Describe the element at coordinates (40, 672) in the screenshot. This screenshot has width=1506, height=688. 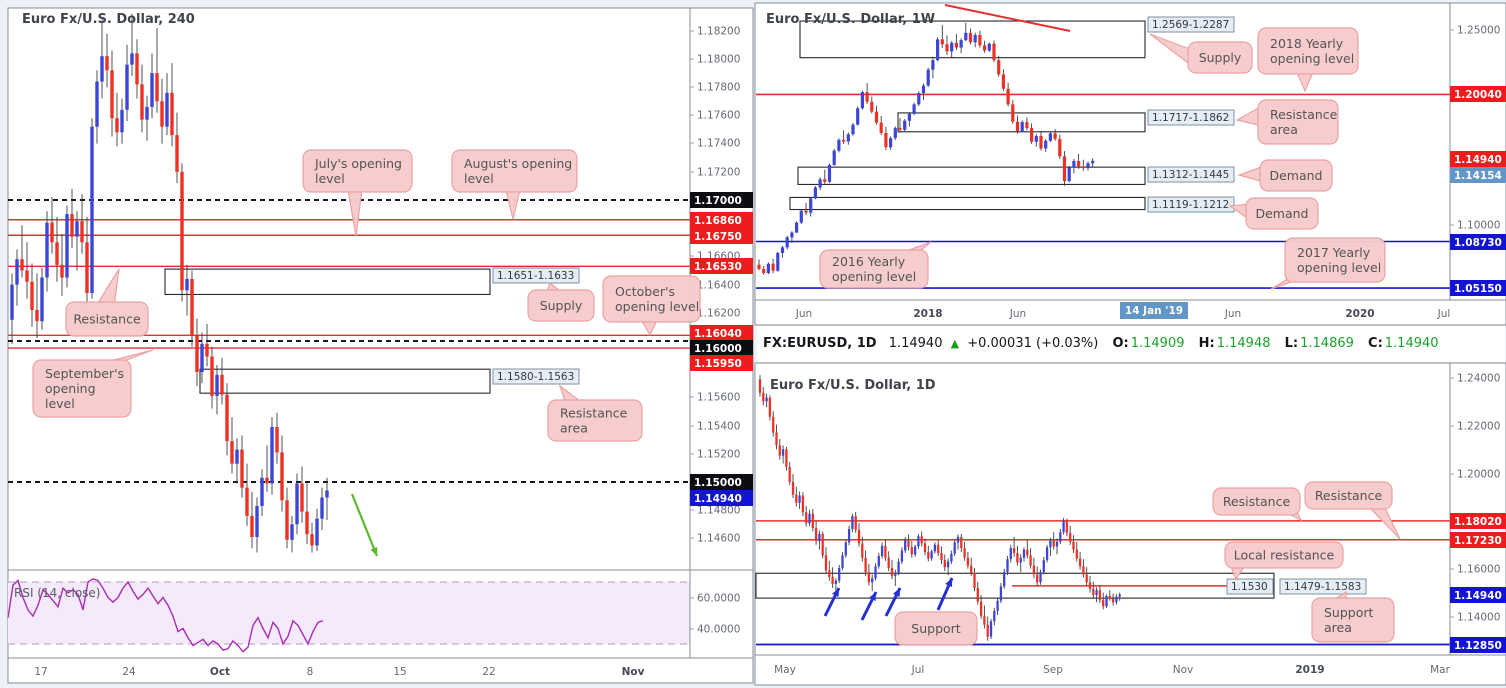
I see `time-scale-label: 17` at that location.